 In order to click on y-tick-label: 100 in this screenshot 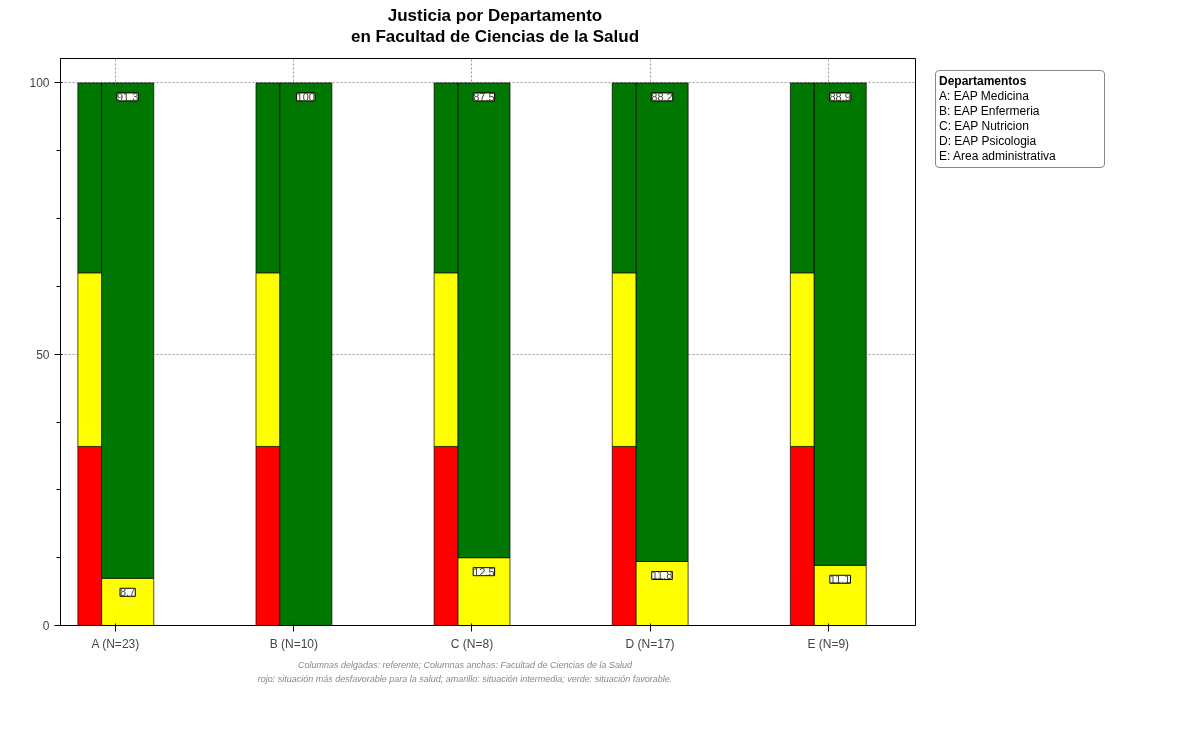, I will do `click(39, 82)`.